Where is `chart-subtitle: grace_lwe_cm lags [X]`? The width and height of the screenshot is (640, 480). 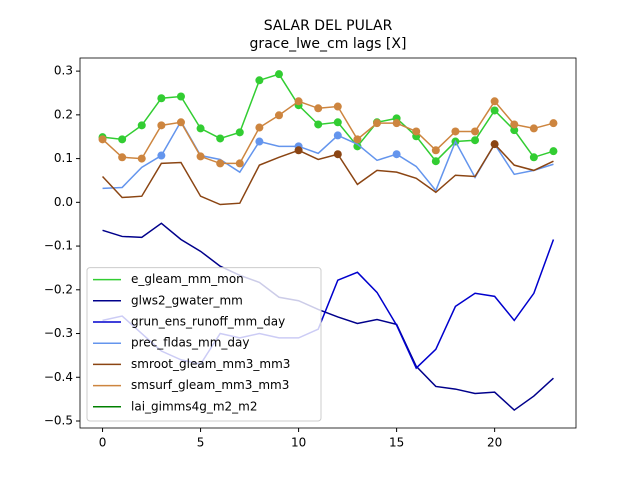
chart-subtitle: grace_lwe_cm lags [X] is located at coordinates (328, 44).